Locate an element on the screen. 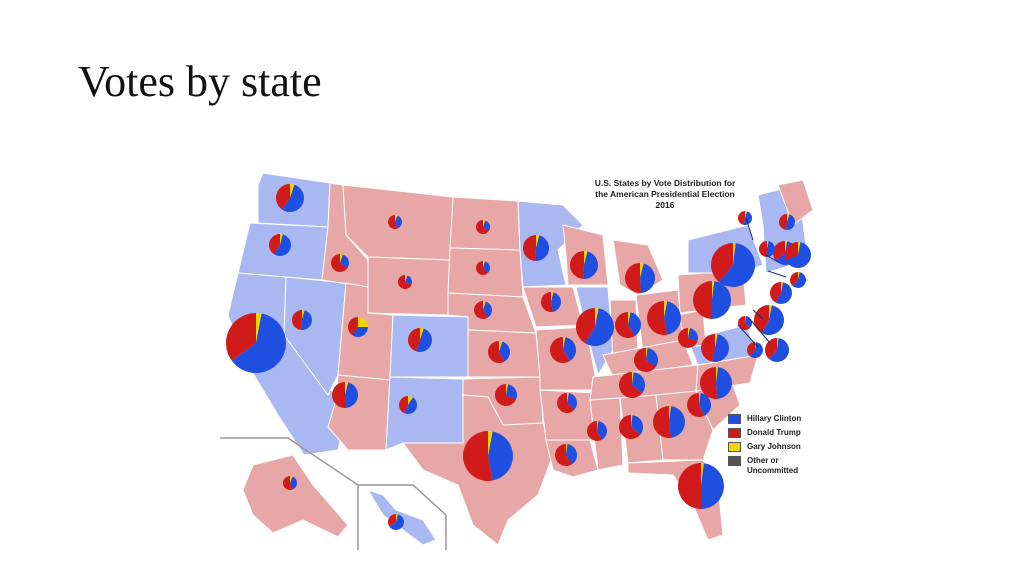  state-maine is located at coordinates (795, 202).